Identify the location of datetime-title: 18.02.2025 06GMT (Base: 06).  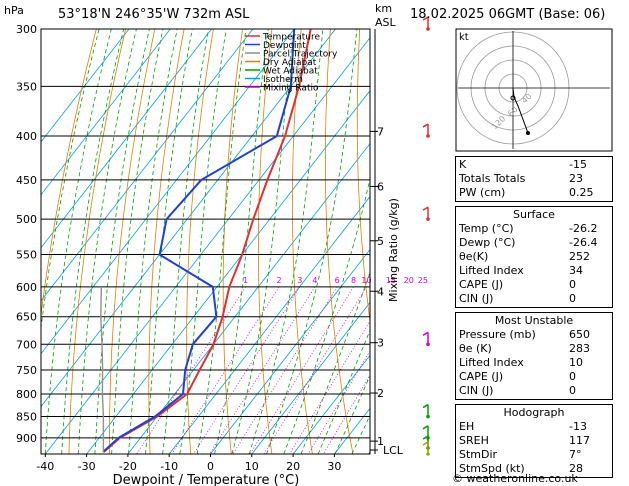
(507, 14).